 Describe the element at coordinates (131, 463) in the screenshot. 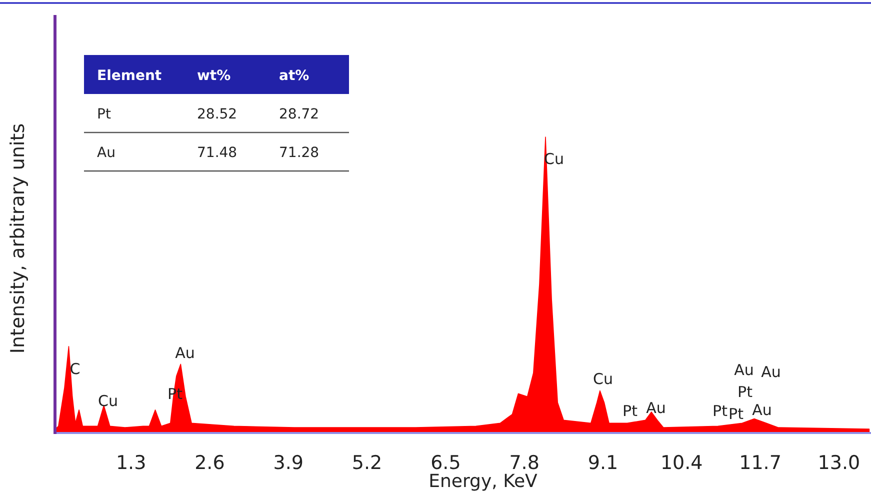

I see `x-tick-label: 1.3` at that location.